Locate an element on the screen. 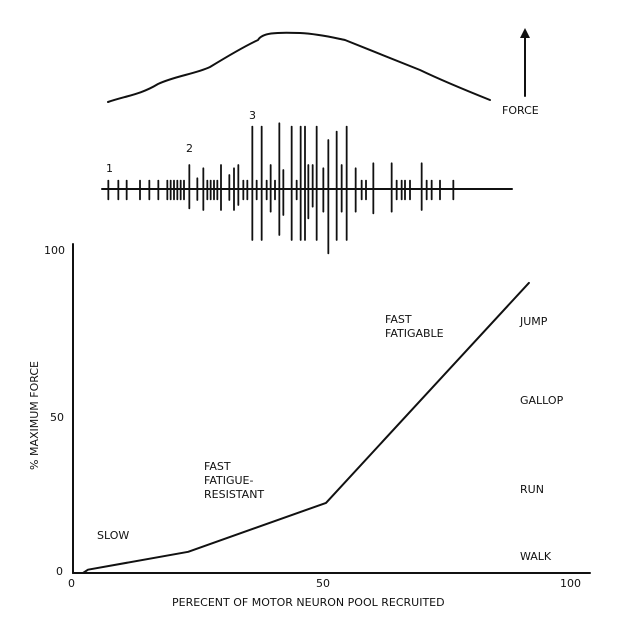 Image resolution: width=626 pixels, height=620 pixels. y-axis-label: % MAXIMUM FORCE is located at coordinates (34, 415).